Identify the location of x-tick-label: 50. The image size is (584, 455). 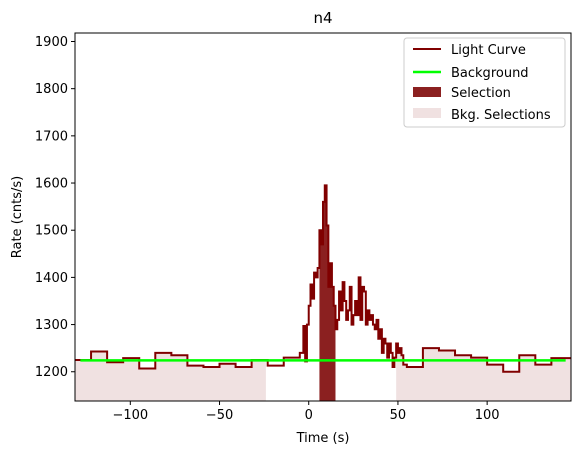
(398, 415).